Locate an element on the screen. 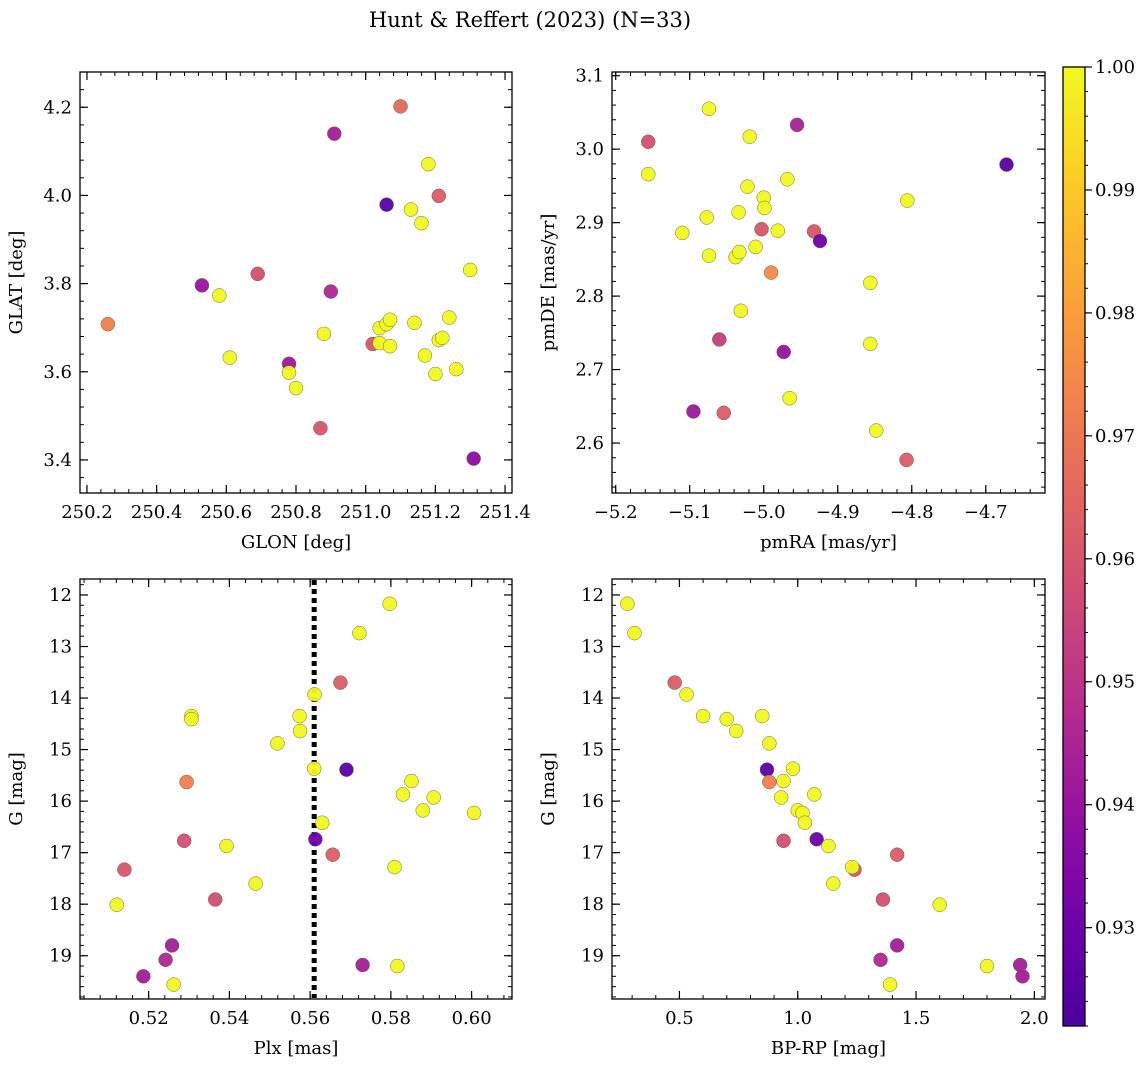 The image size is (1148, 1067). x-tick-label: −4.7 is located at coordinates (986, 512).